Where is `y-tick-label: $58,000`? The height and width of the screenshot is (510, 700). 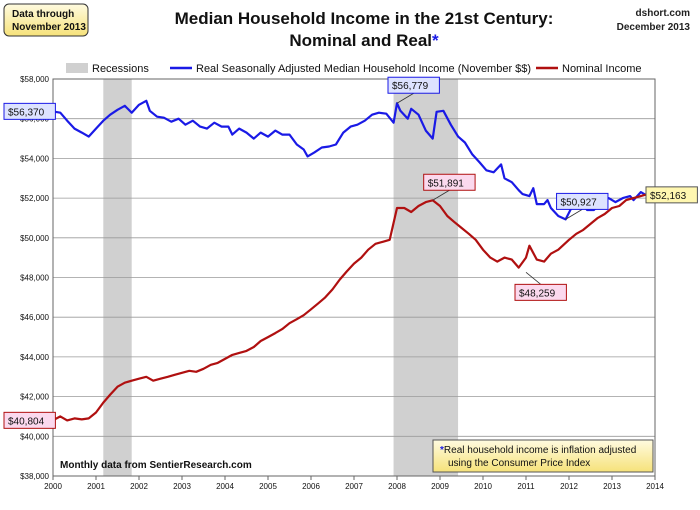 y-tick-label: $58,000 is located at coordinates (34, 79).